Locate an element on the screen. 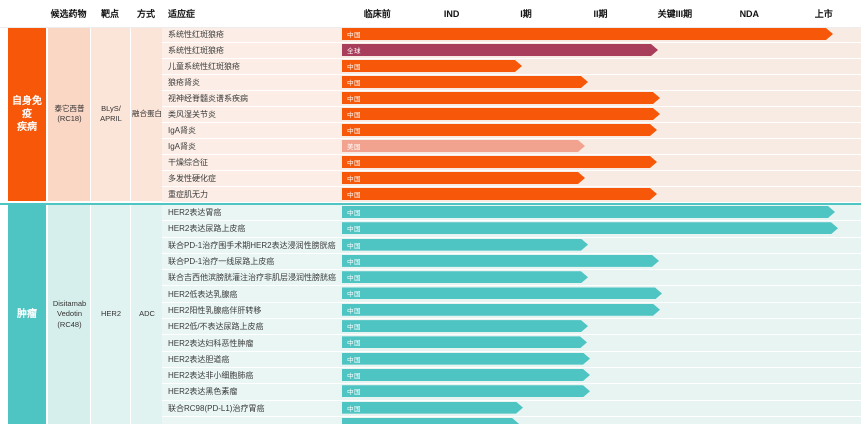 The height and width of the screenshot is (424, 861). drug-line: Vedotin is located at coordinates (69, 314).